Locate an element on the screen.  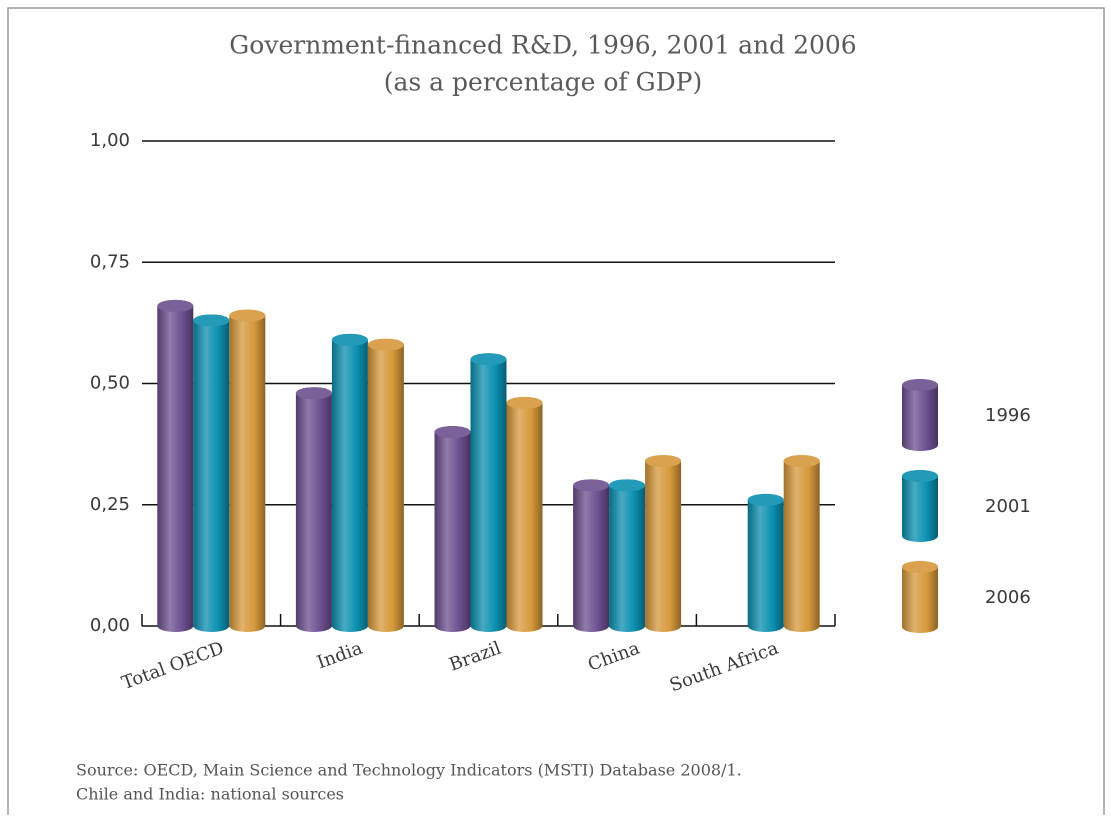
y-tick-label: 0,25 is located at coordinates (110, 504).